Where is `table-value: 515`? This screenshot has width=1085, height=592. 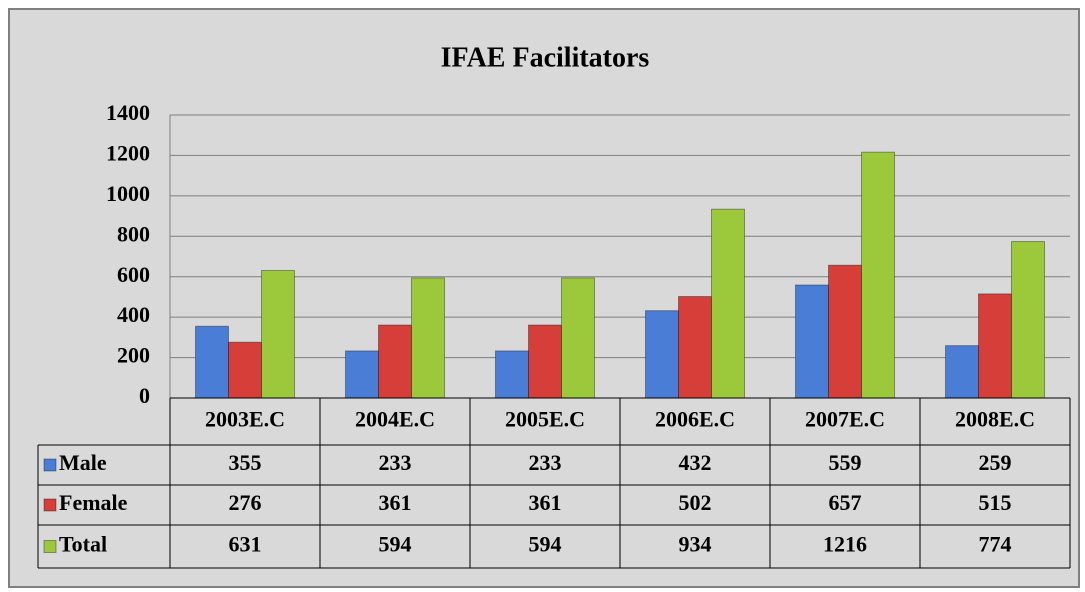
table-value: 515 is located at coordinates (995, 502).